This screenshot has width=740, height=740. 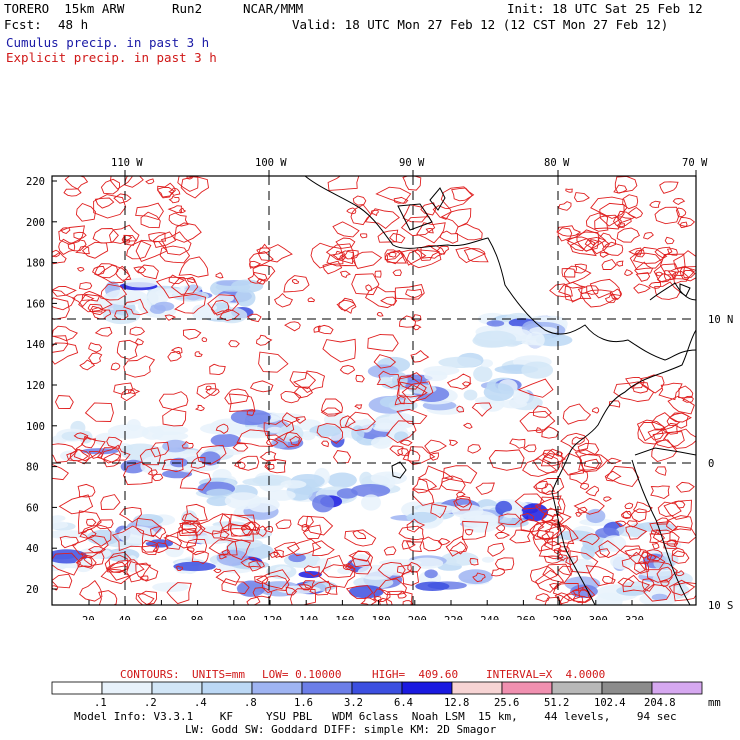 I want to click on y-tick-label: 20, so click(x=32, y=590).